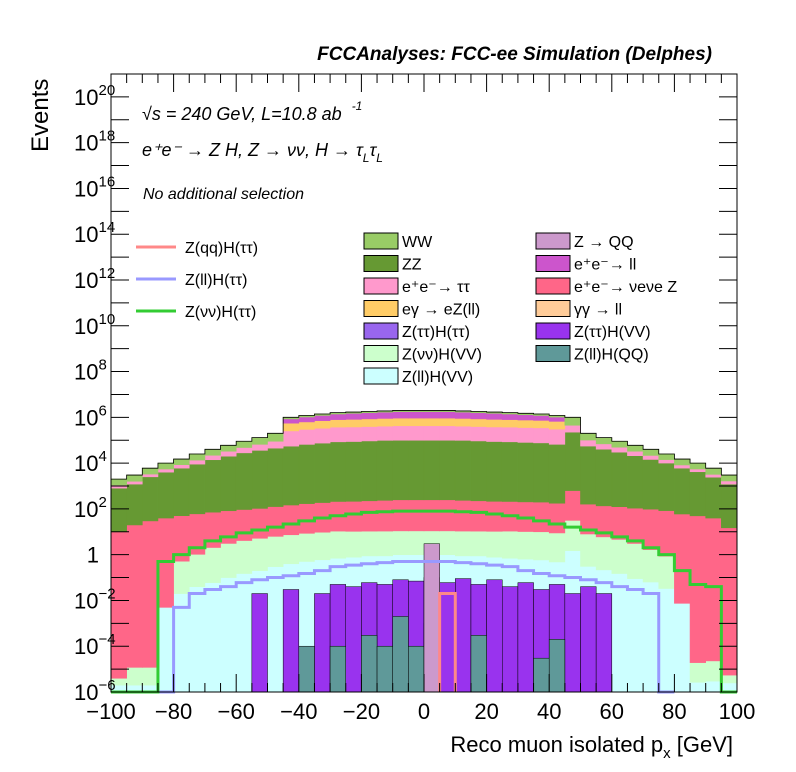 The height and width of the screenshot is (772, 796). Describe the element at coordinates (612, 711) in the screenshot. I see `x-tick-label: 60` at that location.